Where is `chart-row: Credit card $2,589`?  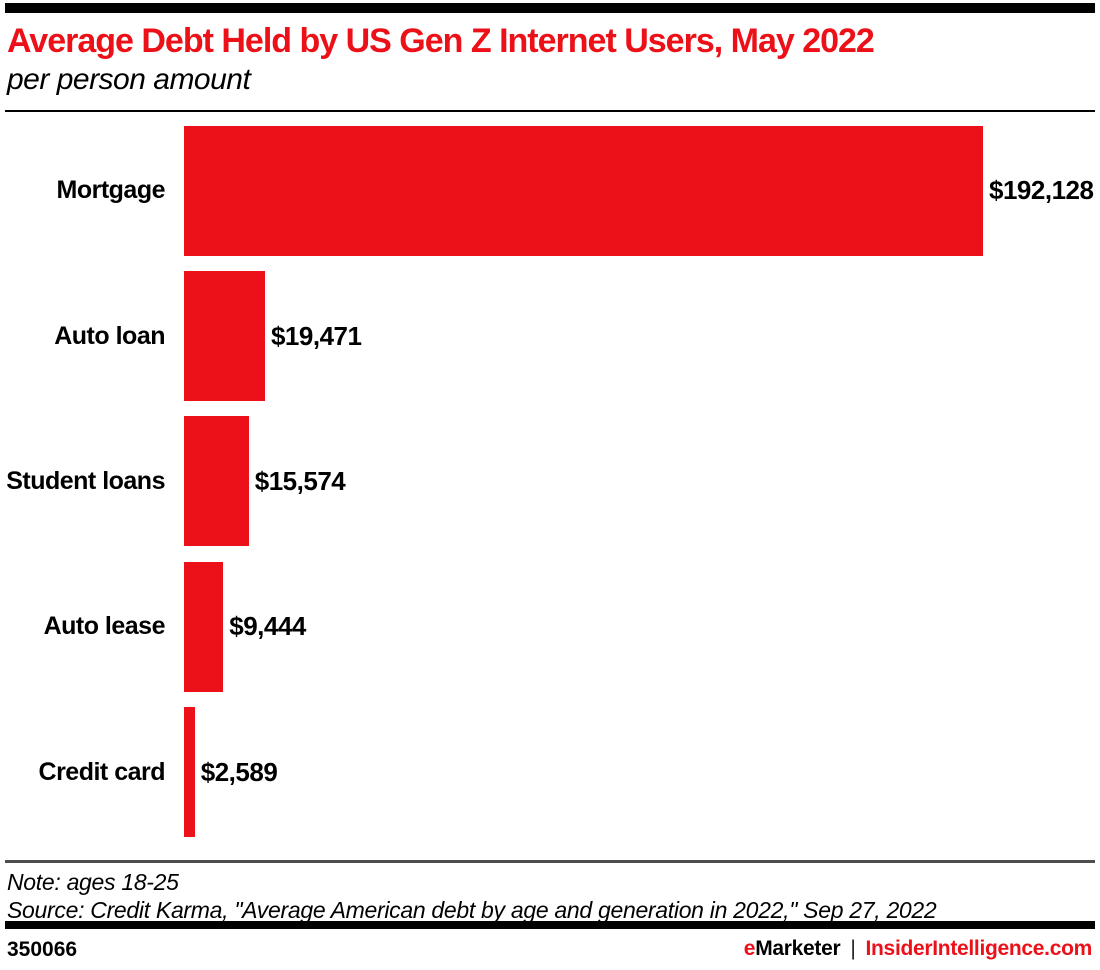
chart-row: Credit card $2,589 is located at coordinates (550, 772).